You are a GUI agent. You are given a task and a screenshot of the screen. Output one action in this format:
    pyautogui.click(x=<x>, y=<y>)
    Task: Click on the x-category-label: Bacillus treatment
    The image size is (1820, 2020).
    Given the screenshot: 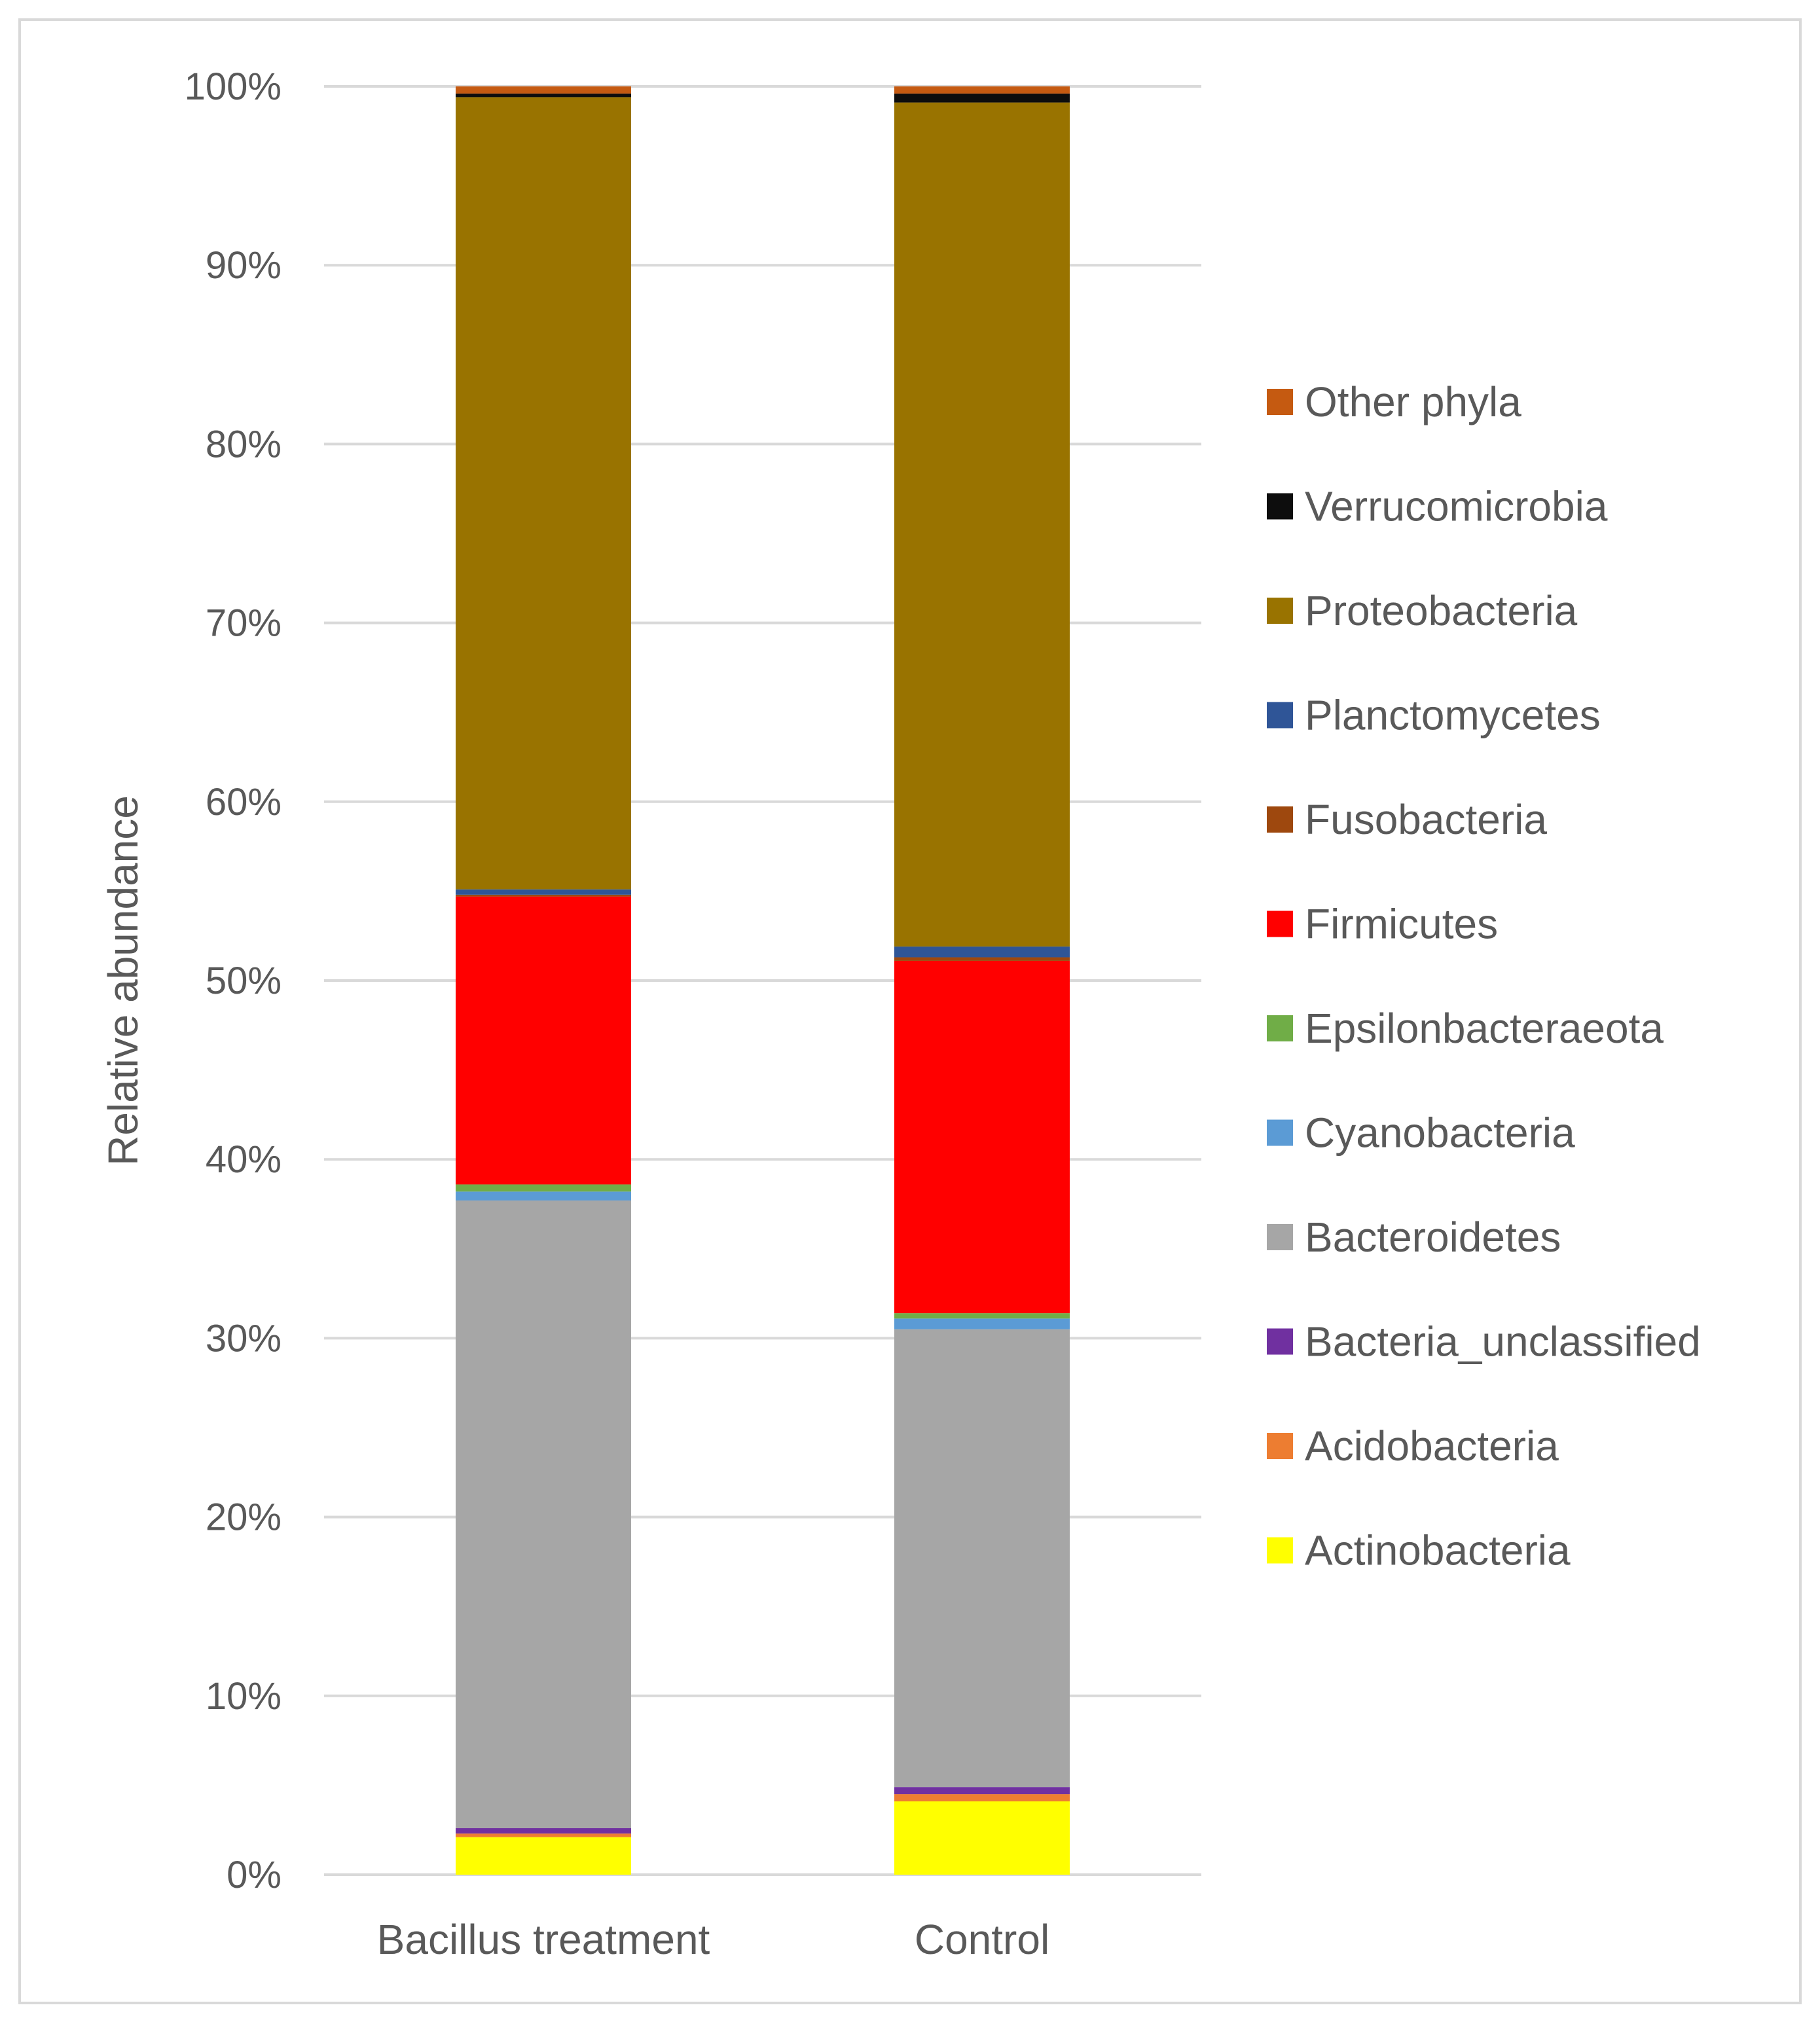 What is the action you would take?
    pyautogui.click(x=543, y=1939)
    